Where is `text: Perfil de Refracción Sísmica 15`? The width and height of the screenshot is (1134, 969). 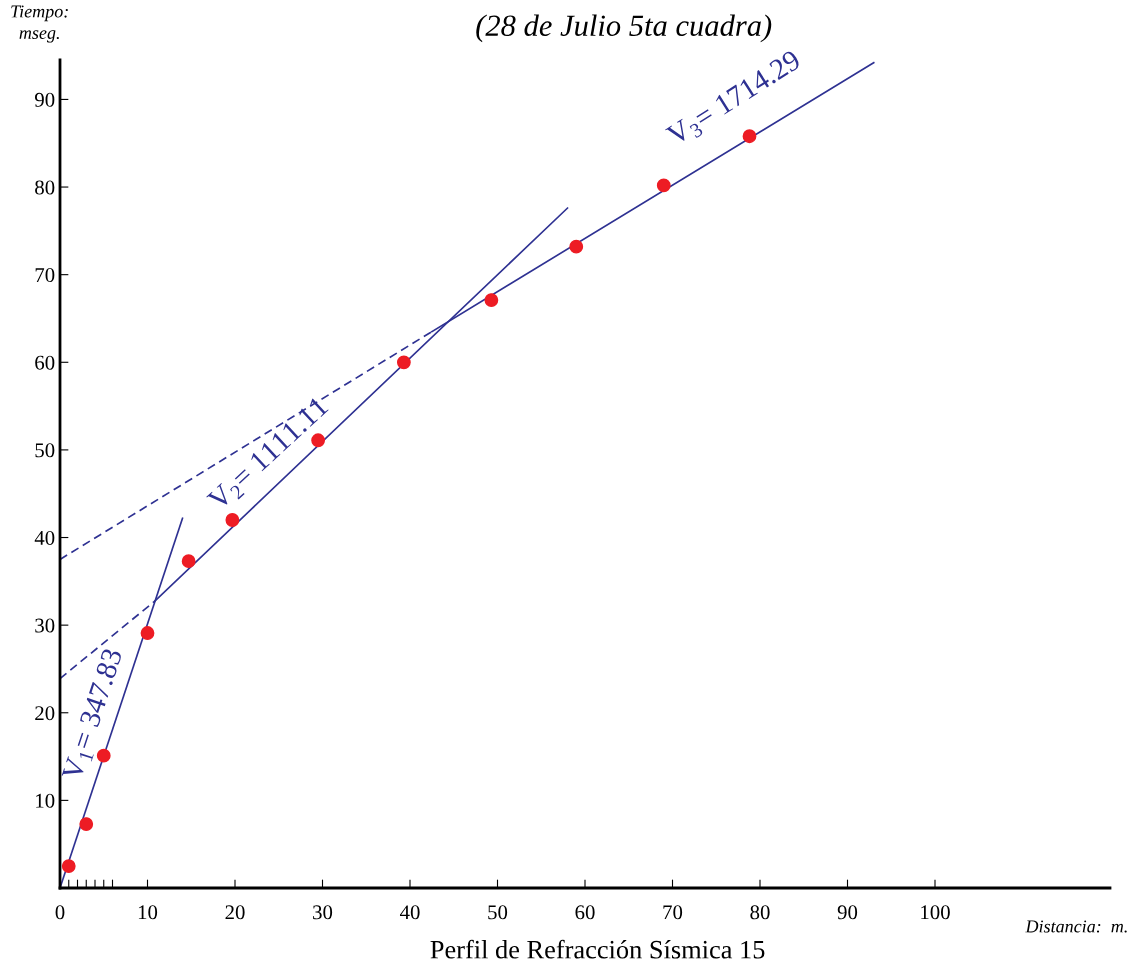
text: Perfil de Refracción Sísmica 15 is located at coordinates (597, 949).